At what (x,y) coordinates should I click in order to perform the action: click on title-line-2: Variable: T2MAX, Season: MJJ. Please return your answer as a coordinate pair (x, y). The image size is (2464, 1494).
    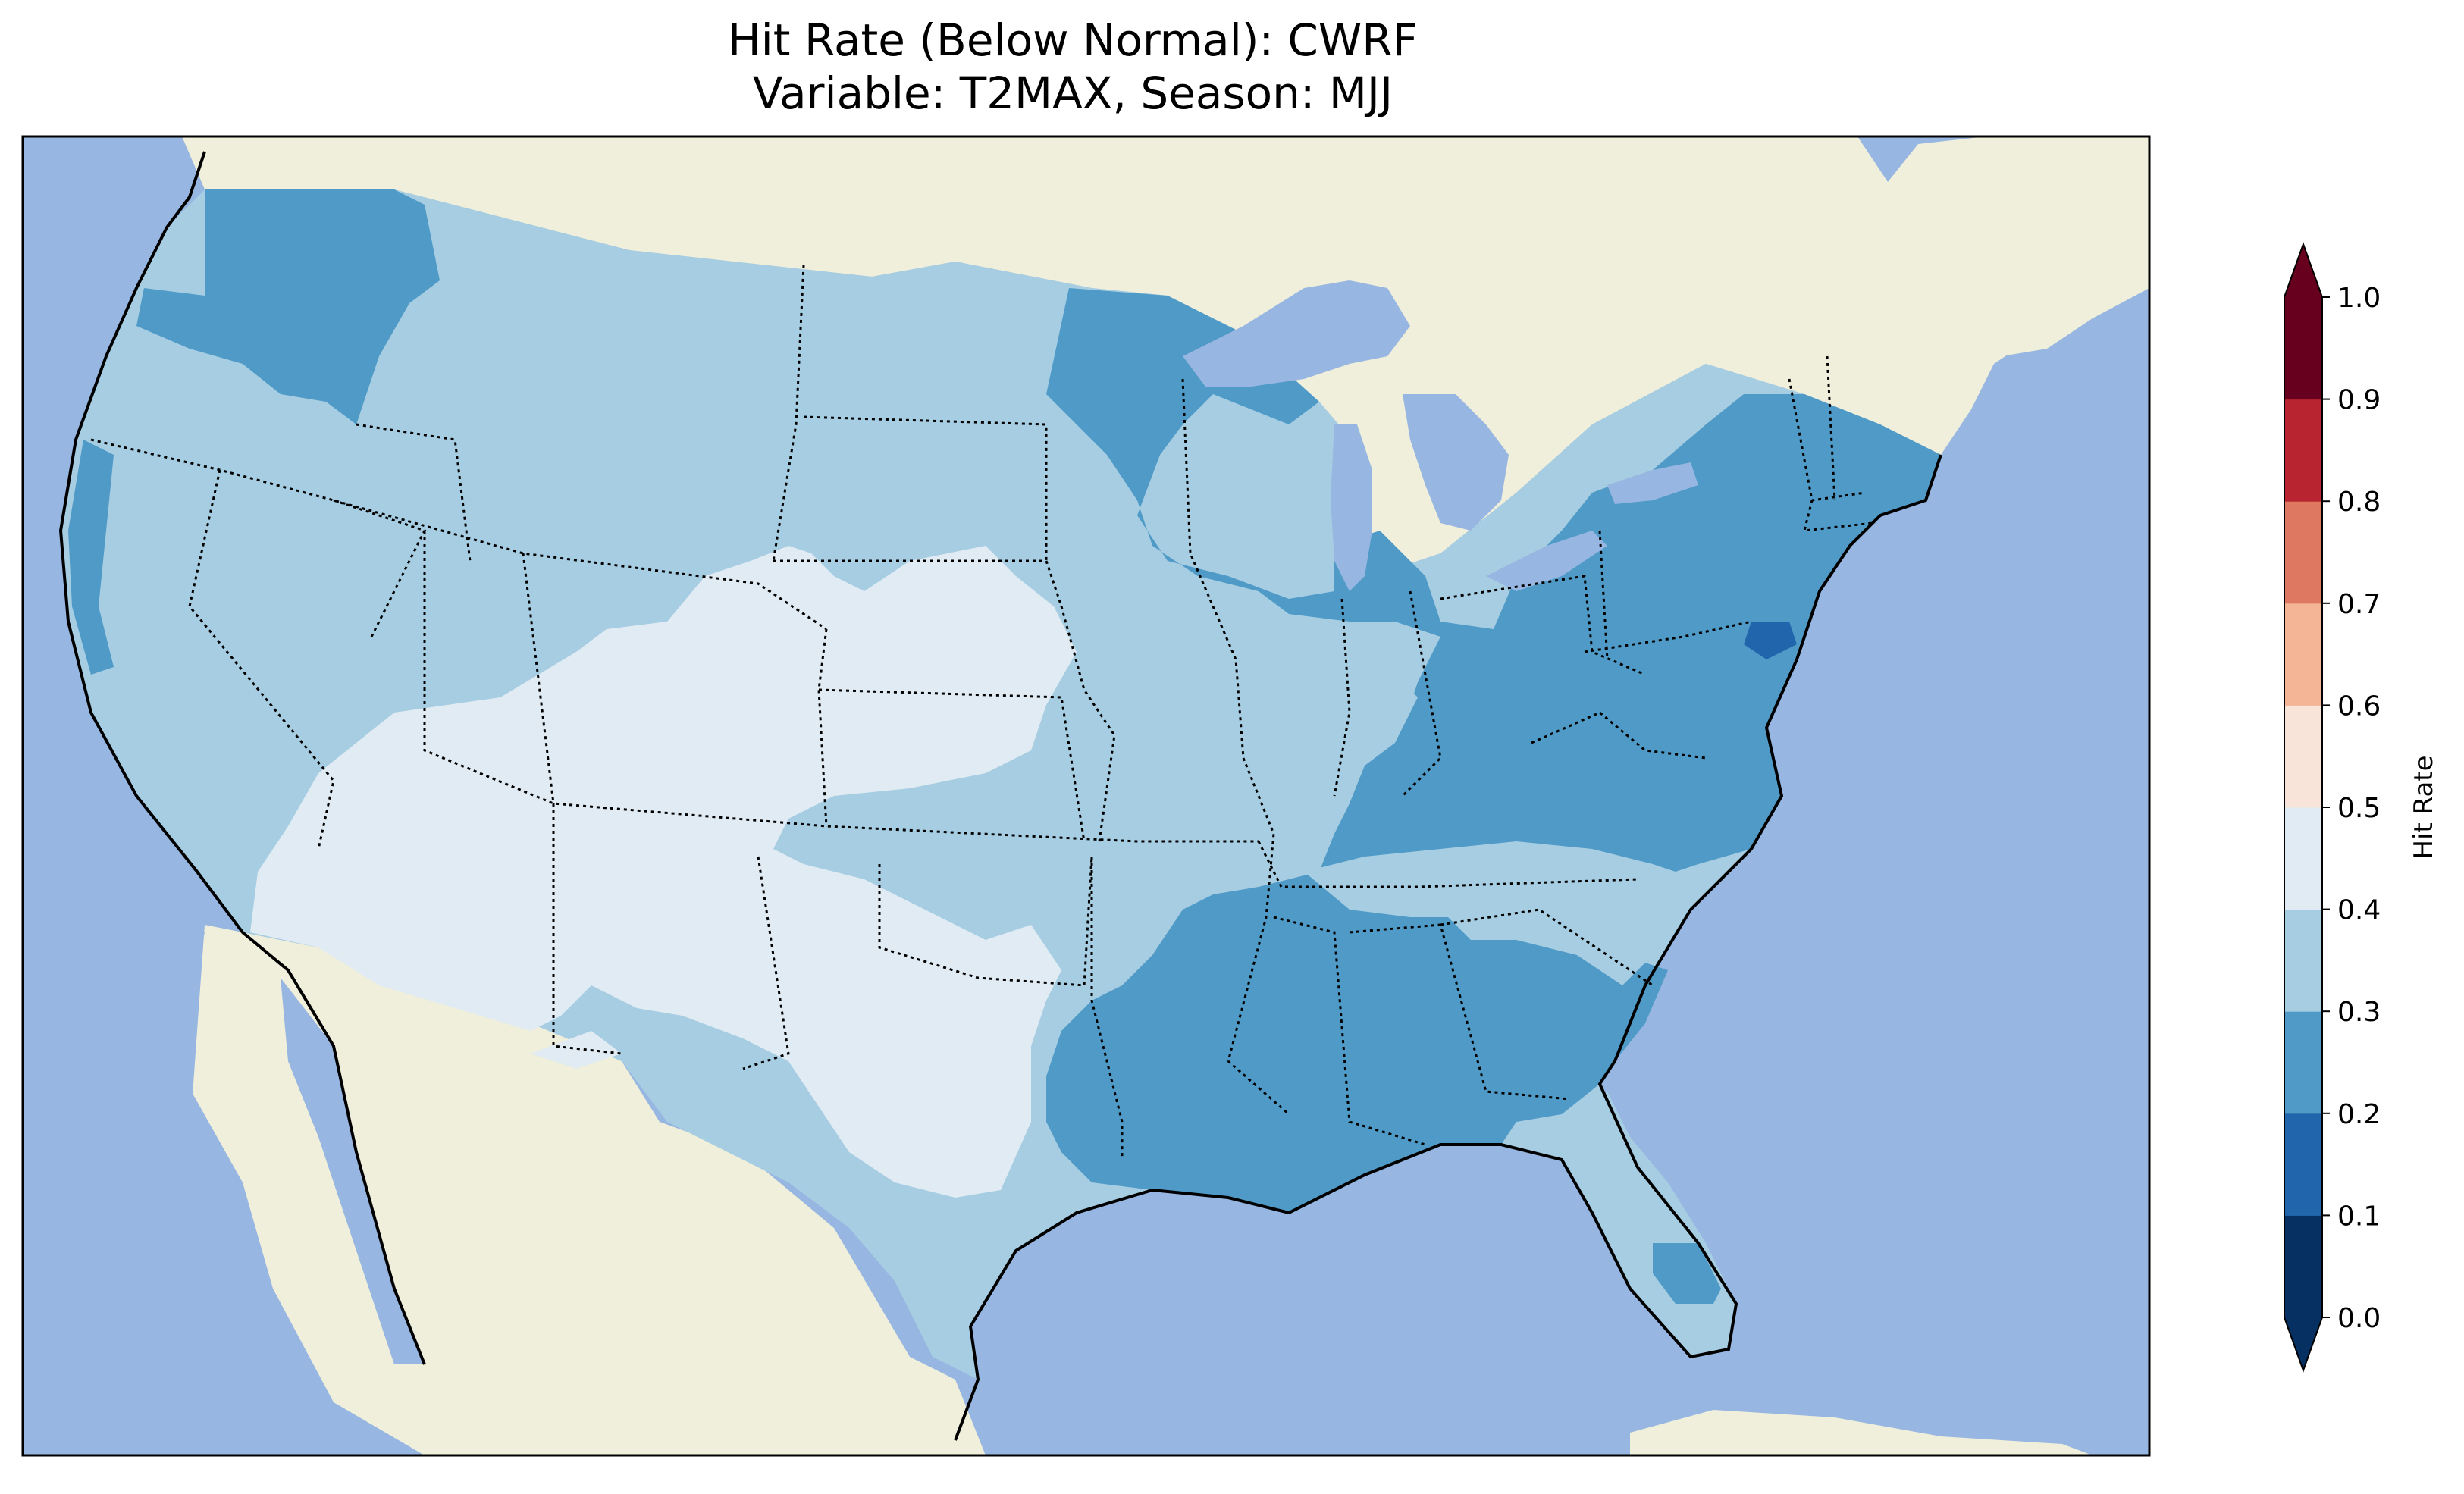
    Looking at the image, I should click on (1072, 93).